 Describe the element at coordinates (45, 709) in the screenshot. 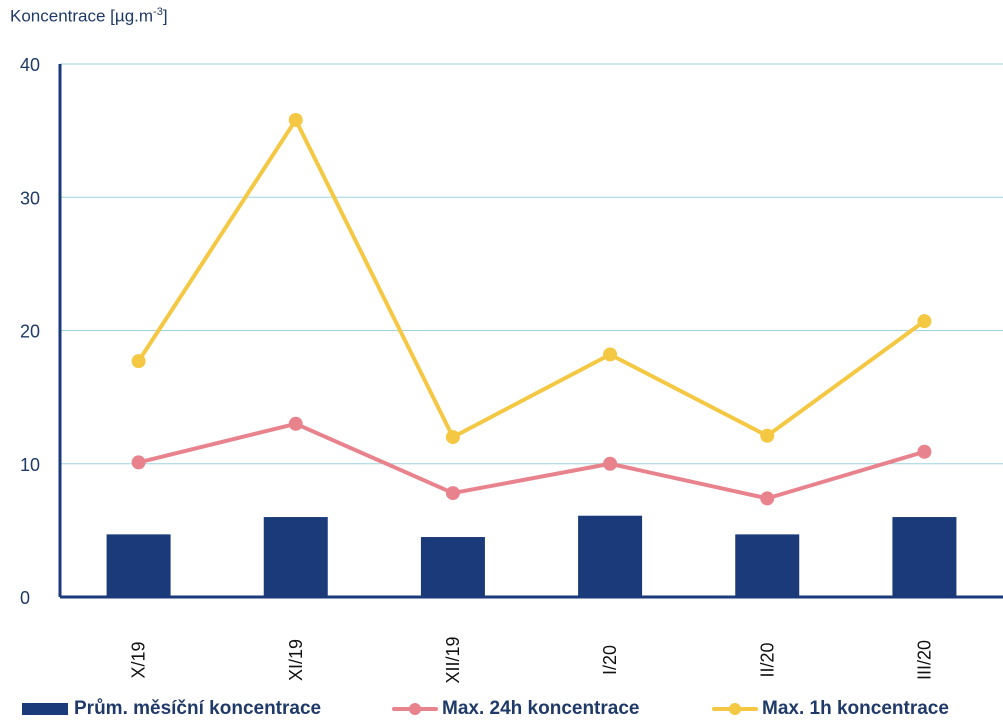

I see `legend-swatch-bar-icon` at that location.